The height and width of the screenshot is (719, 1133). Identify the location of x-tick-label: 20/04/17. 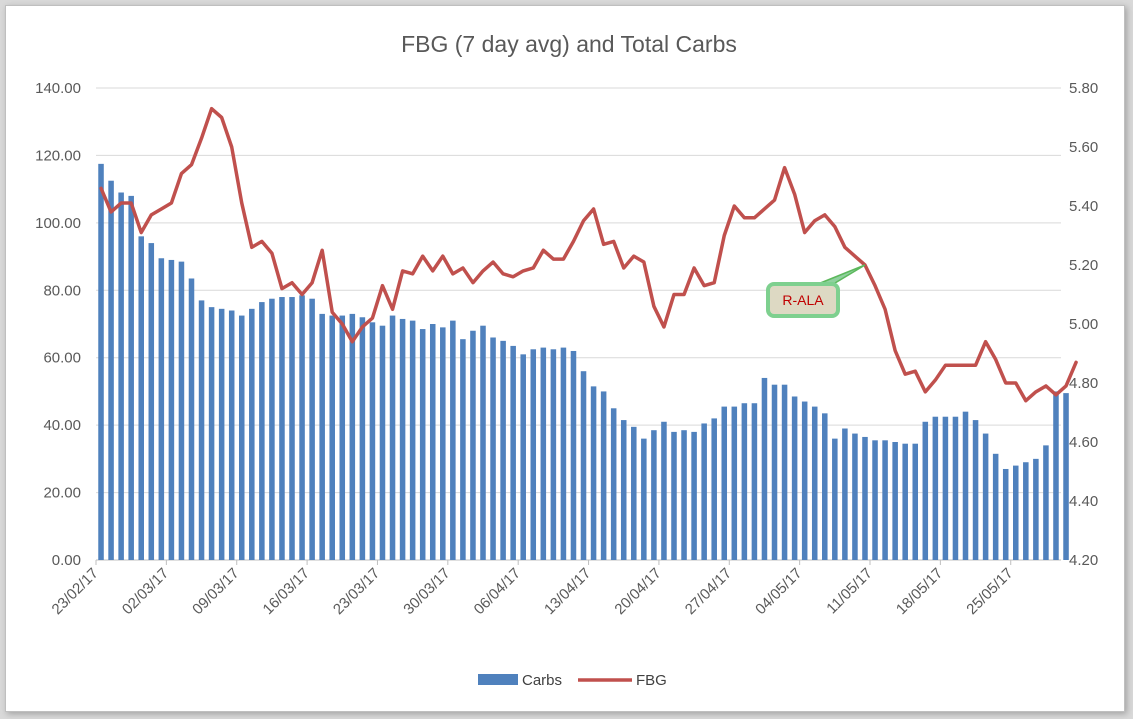
(637, 591).